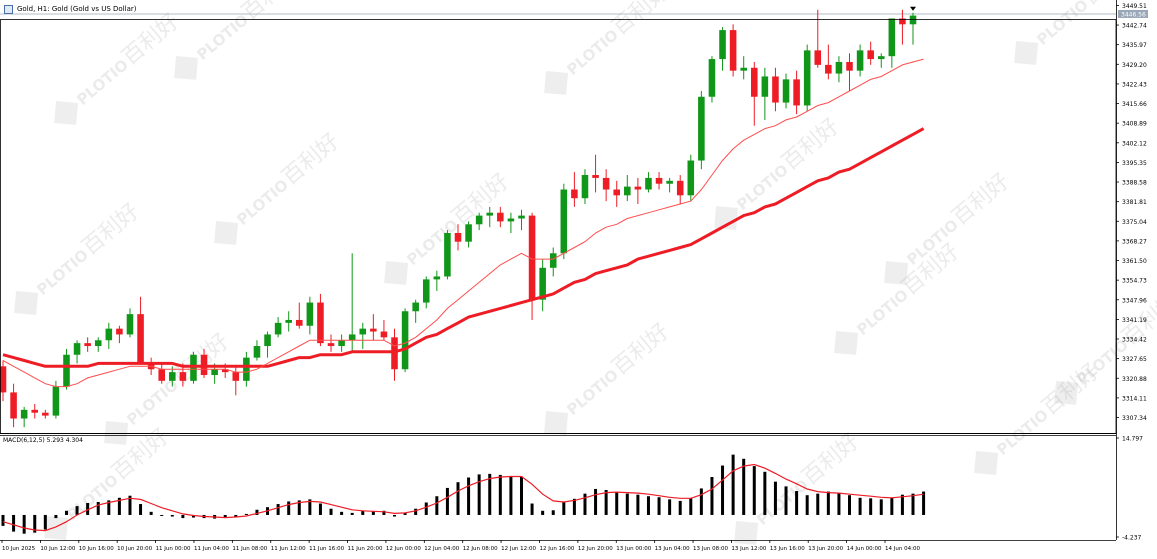 Image resolution: width=1157 pixels, height=559 pixels. What do you see at coordinates (463, 485) in the screenshot?
I see `macd-pane: MACD(6,12,5) 5.293 4.304` at bounding box center [463, 485].